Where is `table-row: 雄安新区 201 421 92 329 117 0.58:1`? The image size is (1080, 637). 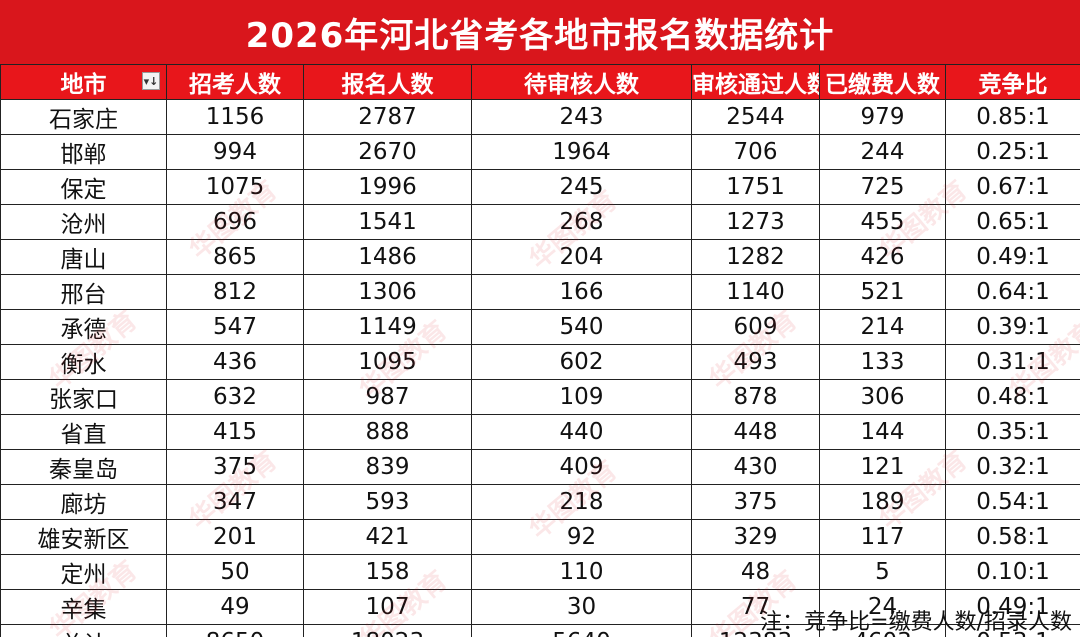 table-row: 雄安新区 201 421 92 329 117 0.58:1 is located at coordinates (540, 537).